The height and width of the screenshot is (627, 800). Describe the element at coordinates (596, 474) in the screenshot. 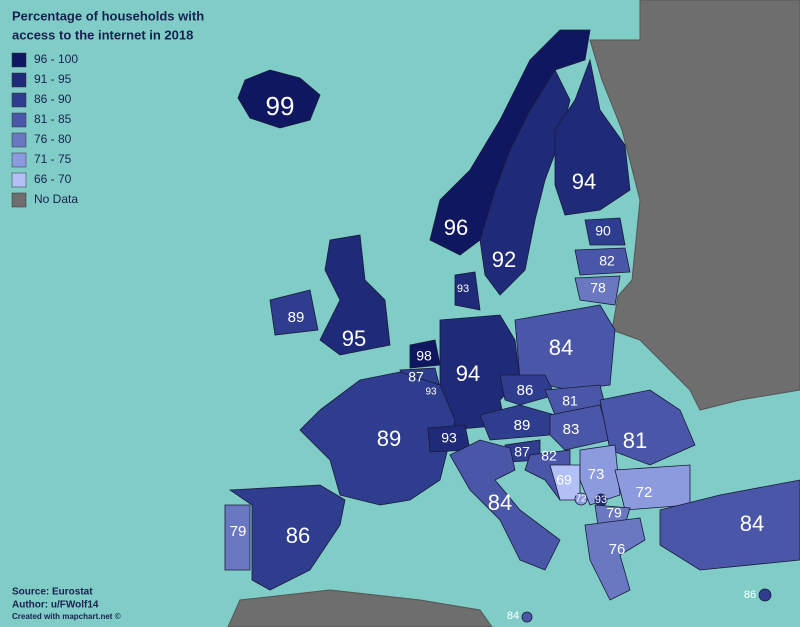

I see `region-value: 73` at that location.